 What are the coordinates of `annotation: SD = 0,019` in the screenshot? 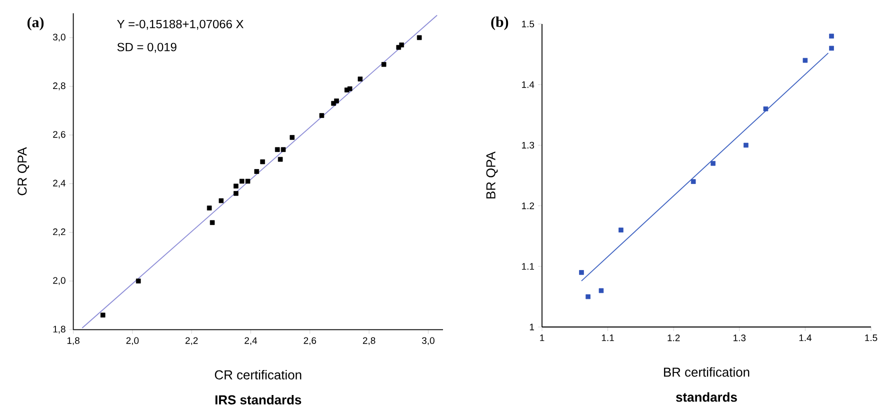 It's located at (146, 47).